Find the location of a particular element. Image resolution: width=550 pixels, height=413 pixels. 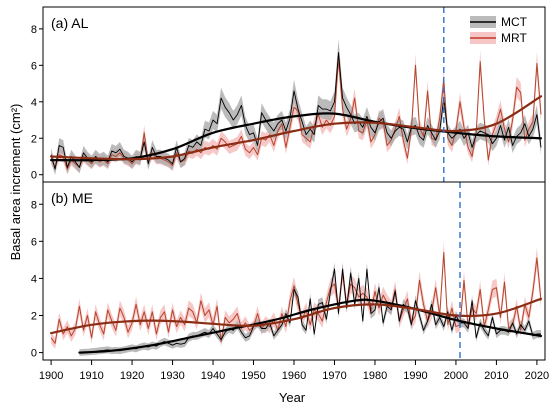

x-tick-label: 1990 is located at coordinates (415, 376).